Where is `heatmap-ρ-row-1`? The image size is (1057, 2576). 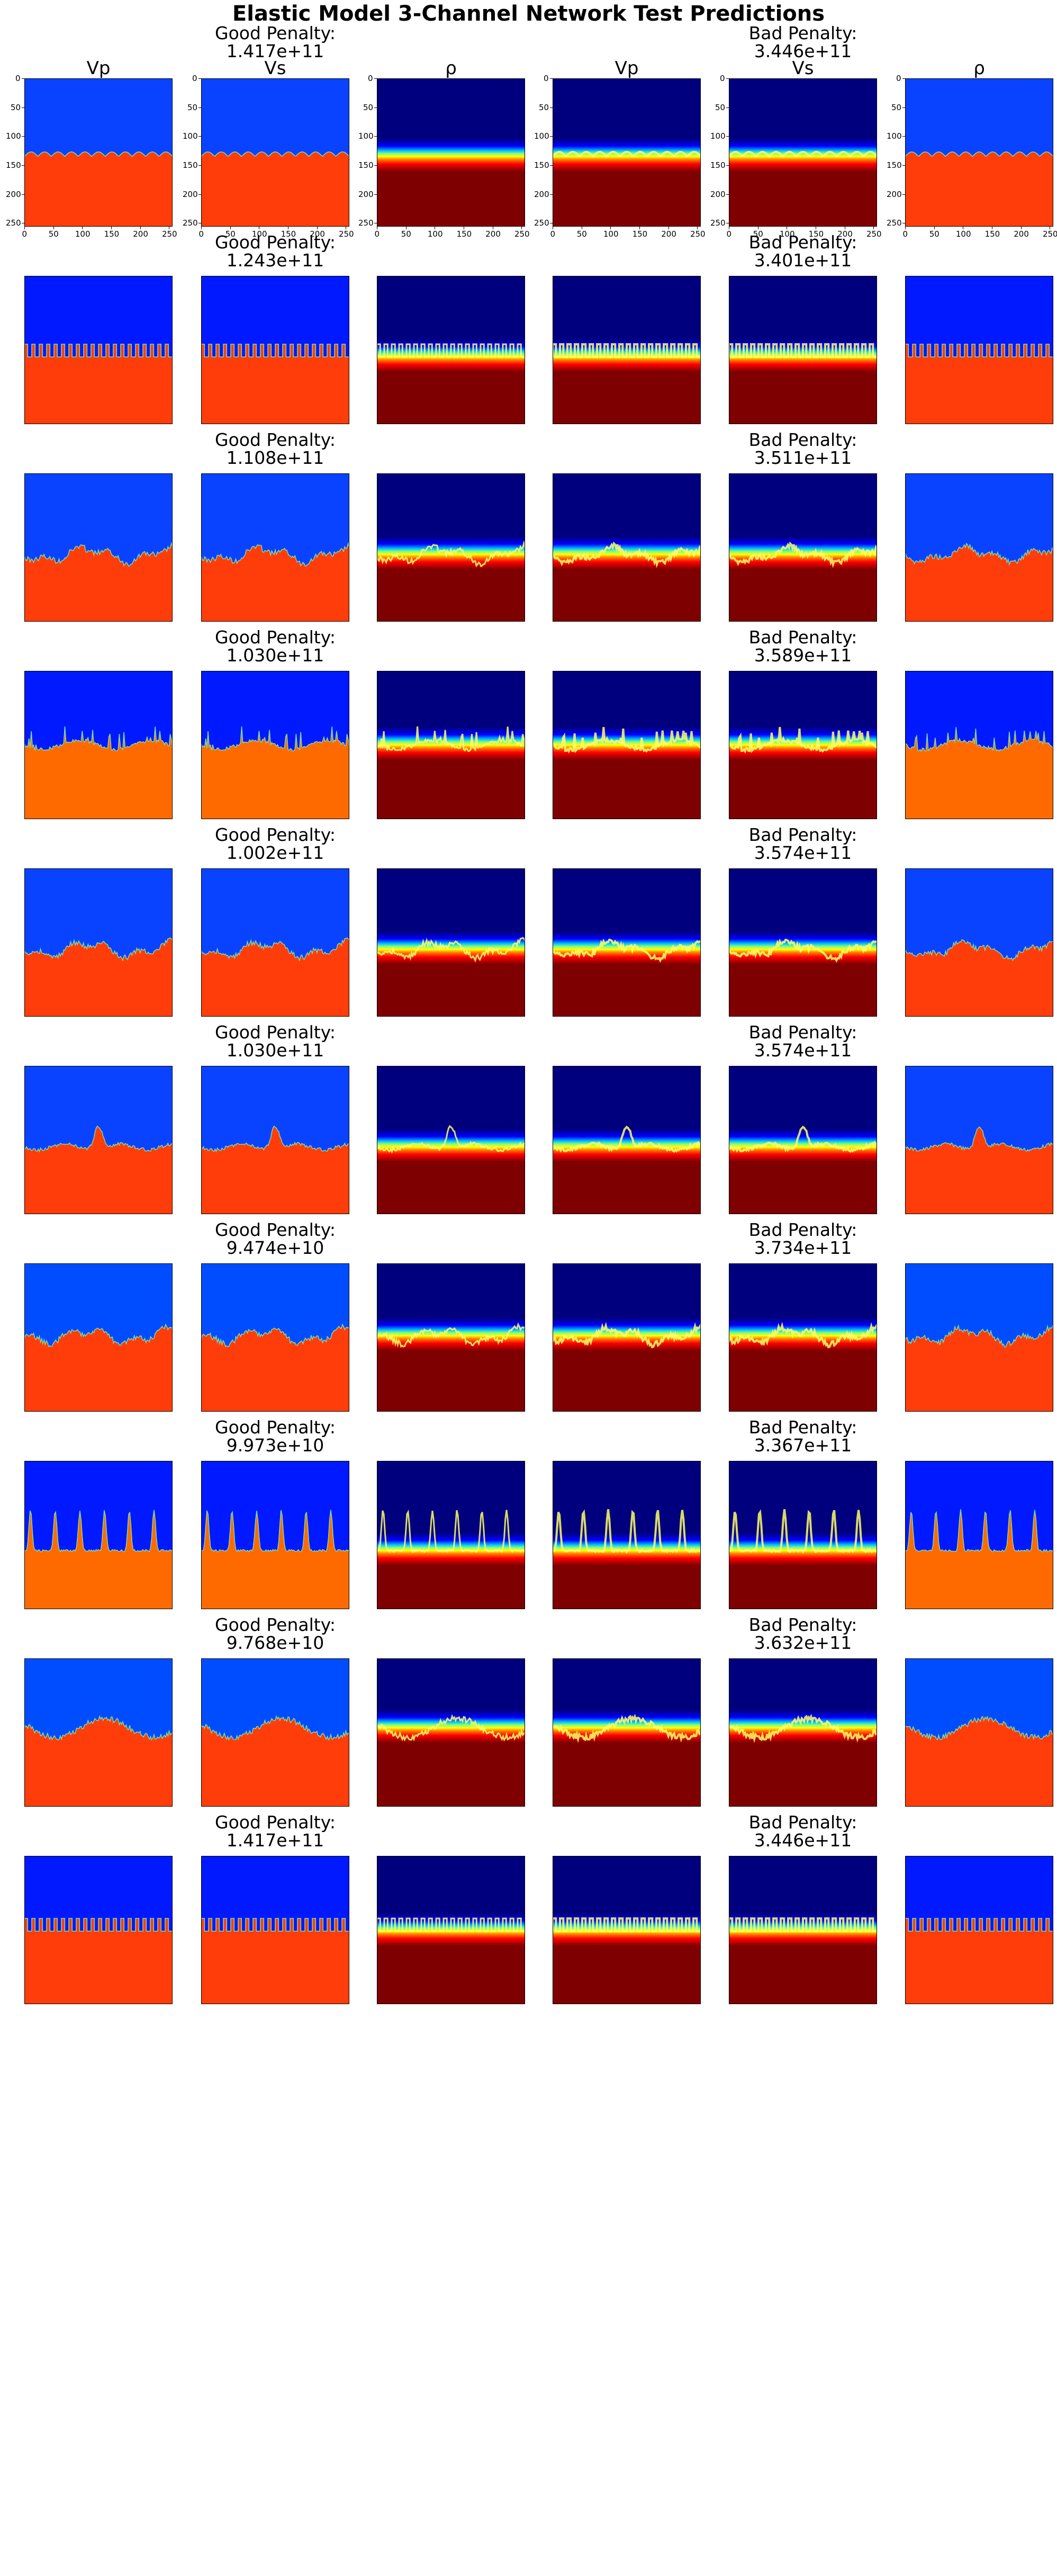
heatmap-ρ-row-1 is located at coordinates (979, 152).